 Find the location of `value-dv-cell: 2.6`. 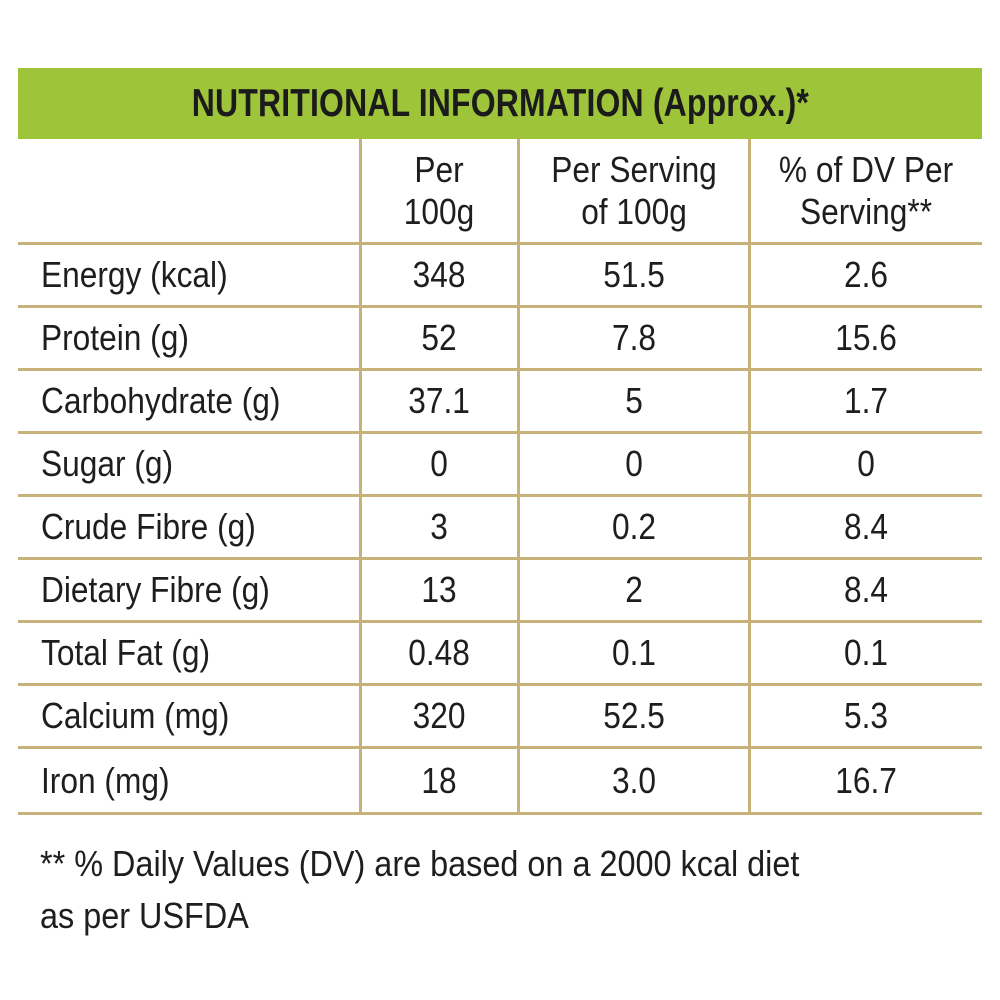

value-dv-cell: 2.6 is located at coordinates (865, 275).